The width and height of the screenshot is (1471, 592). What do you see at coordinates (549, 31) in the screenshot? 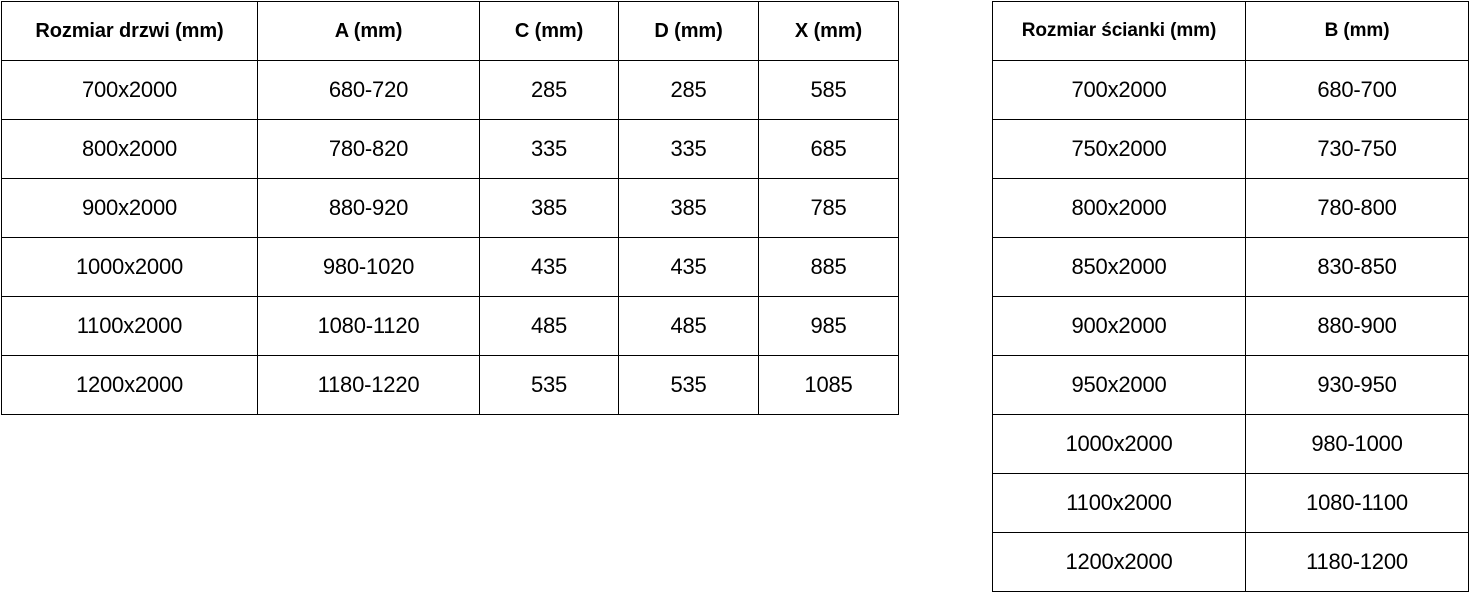
I see `column-header-c: C (mm)` at bounding box center [549, 31].